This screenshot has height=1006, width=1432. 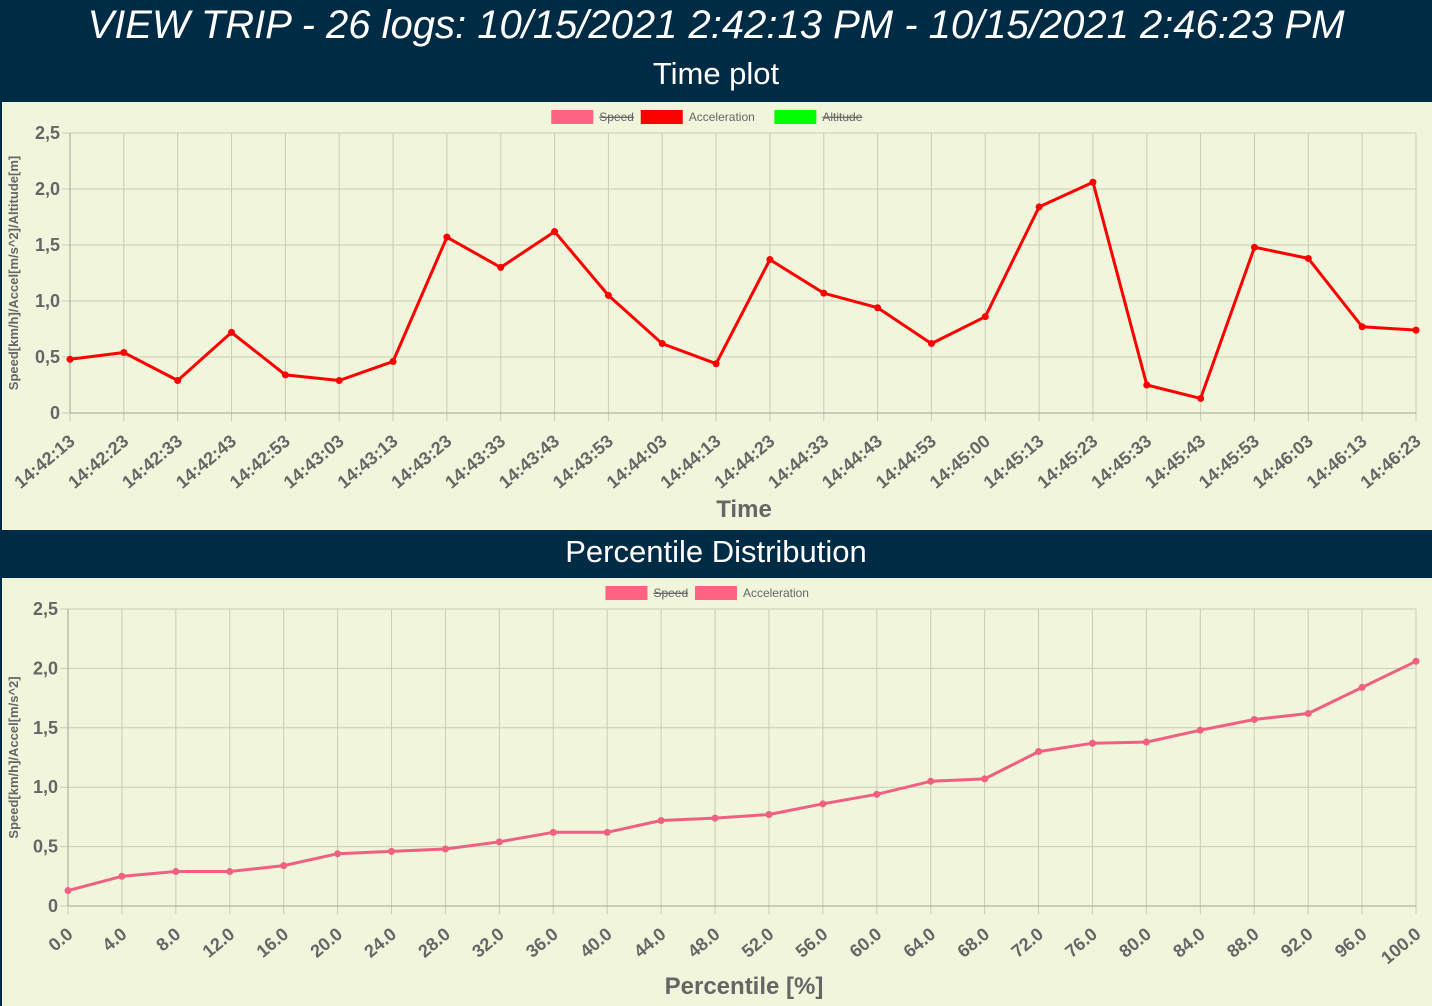 What do you see at coordinates (13, 273) in the screenshot?
I see `y-axis-title: Speed[km/h]/Accel[m/s^2]/Altitude[m]` at bounding box center [13, 273].